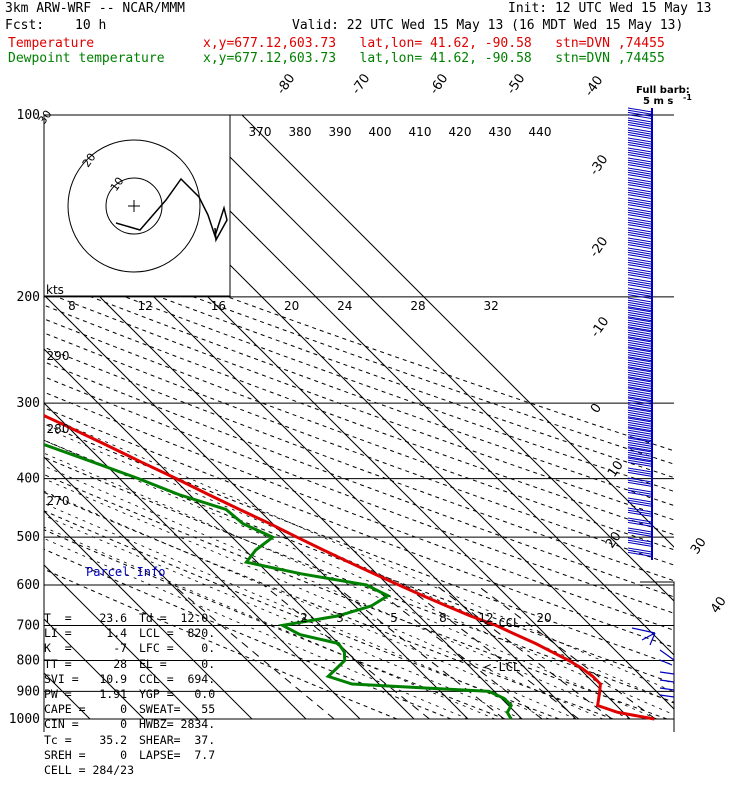 The height and width of the screenshot is (793, 740). What do you see at coordinates (177, 709) in the screenshot?
I see `parcel-info-right: SWEAT= 55` at bounding box center [177, 709].